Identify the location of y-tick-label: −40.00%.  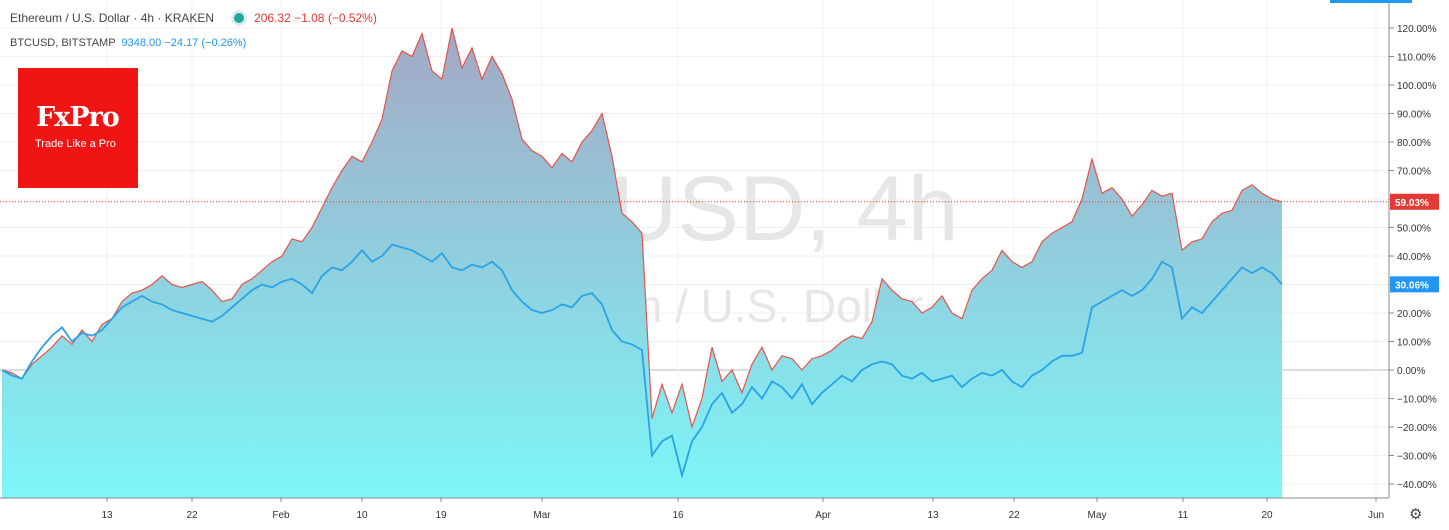
(1417, 485).